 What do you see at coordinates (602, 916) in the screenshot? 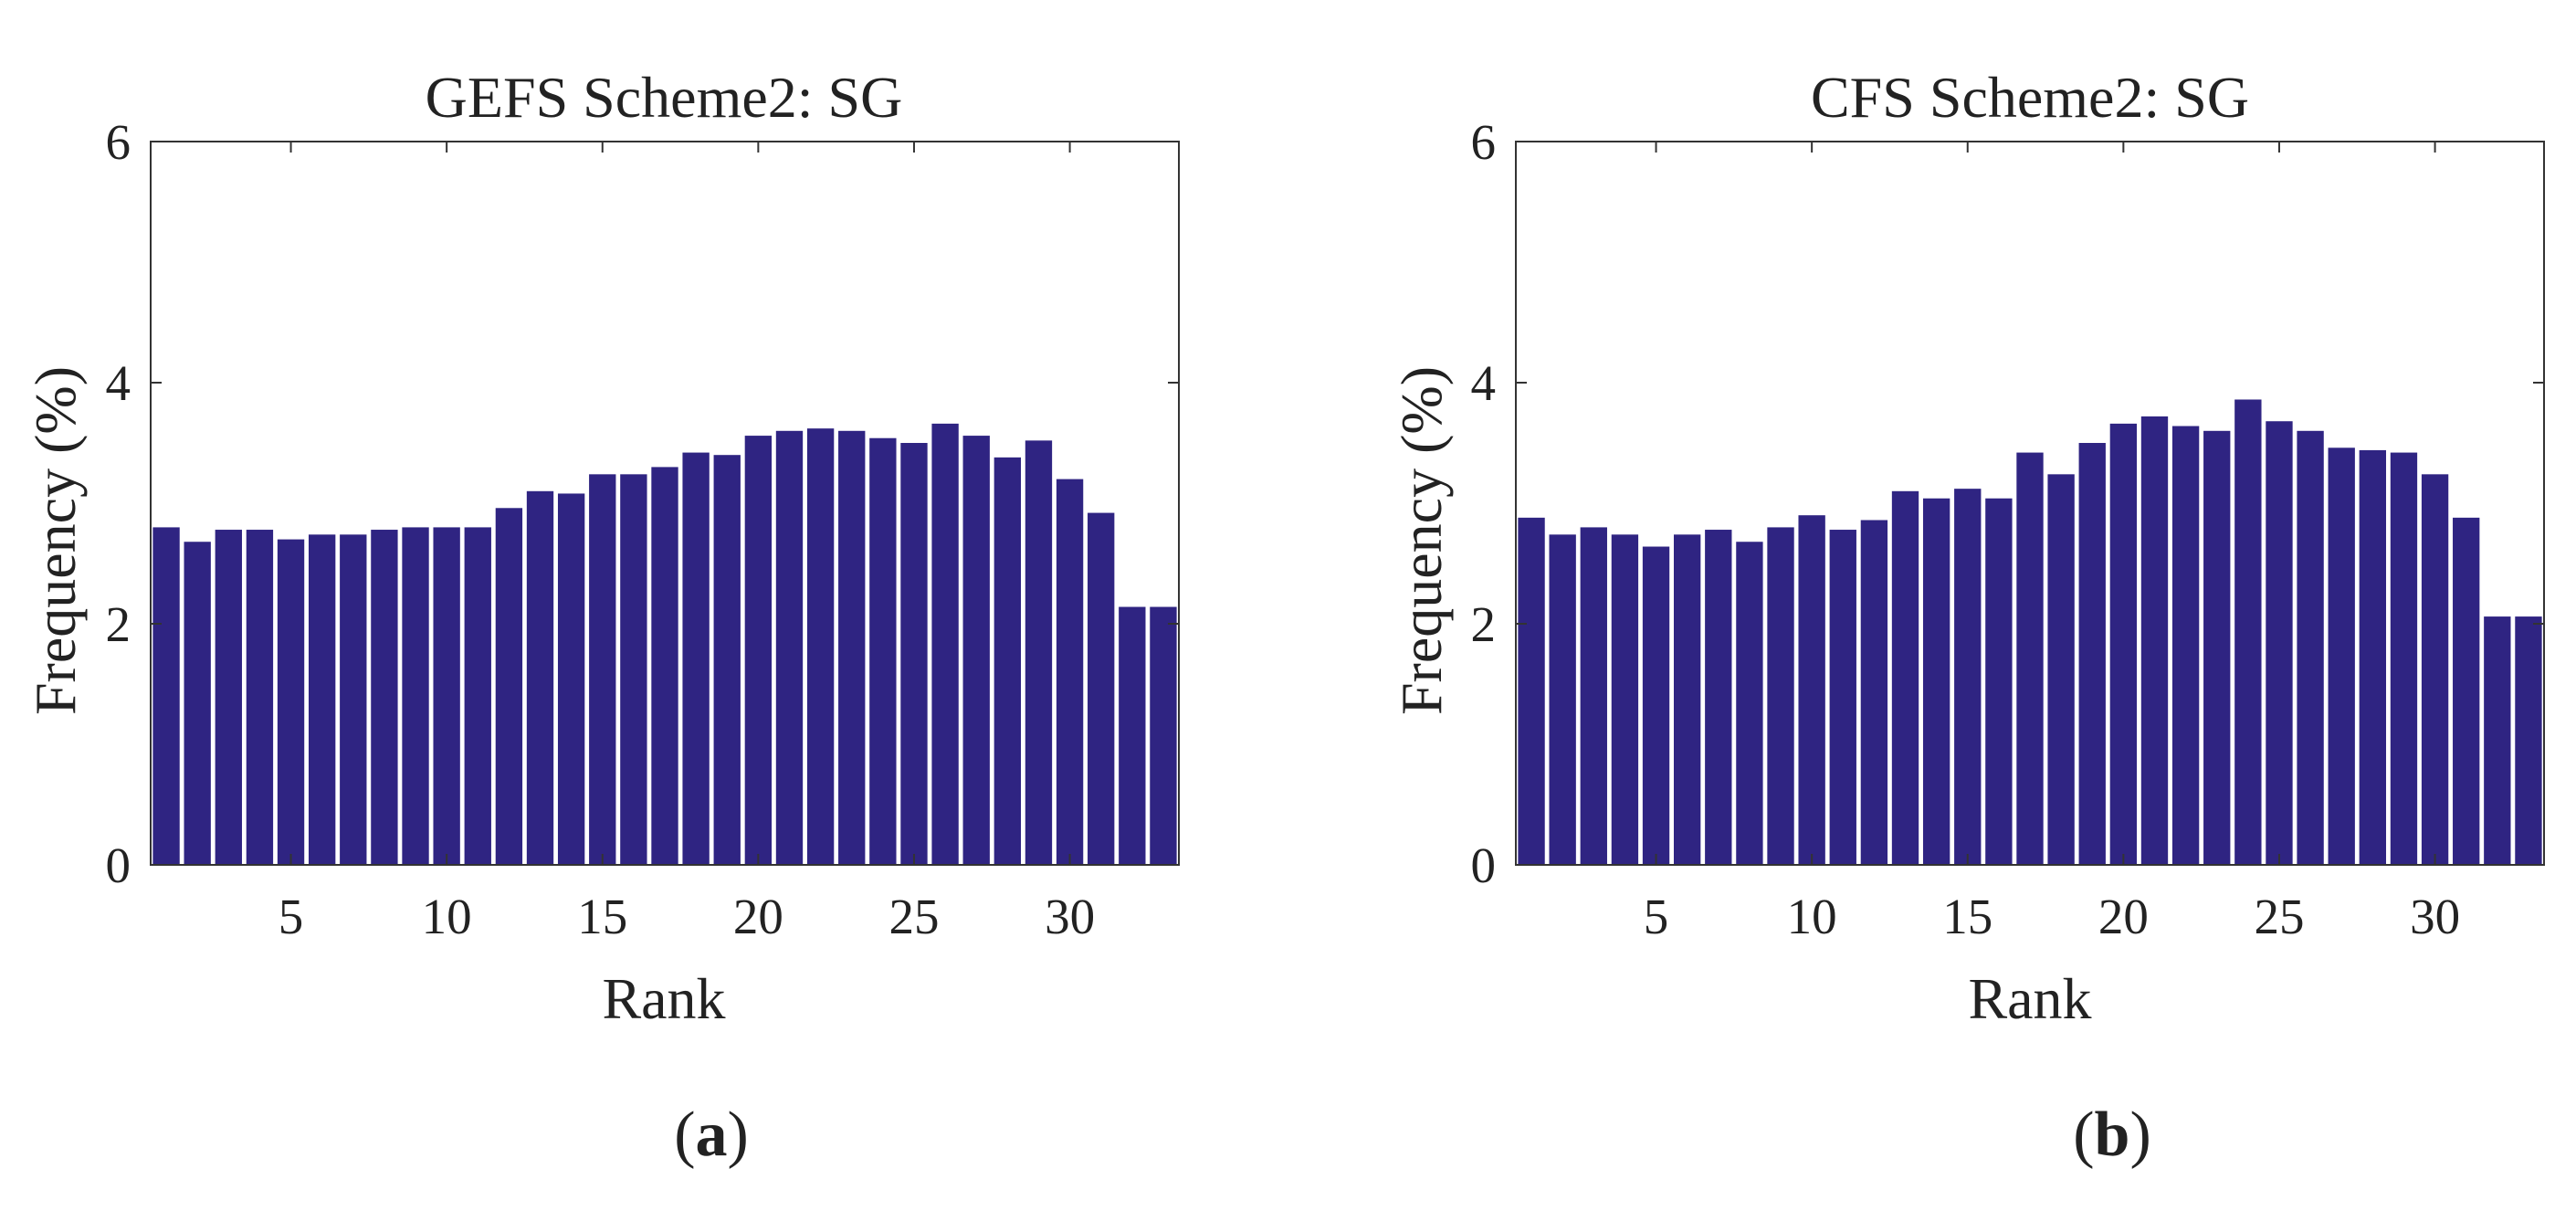
I see `chart-a-xtick-label-15: 15` at bounding box center [602, 916].